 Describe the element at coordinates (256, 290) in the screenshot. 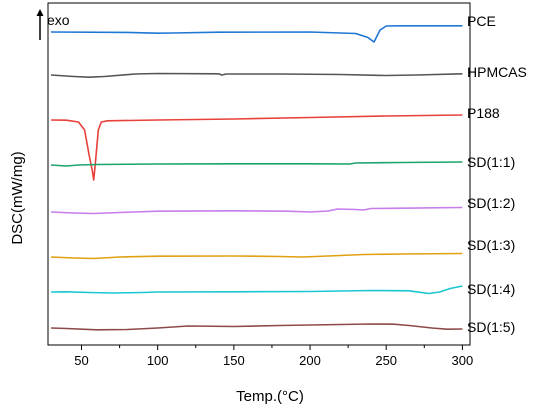

I see `series-line-sd-1-4-` at that location.